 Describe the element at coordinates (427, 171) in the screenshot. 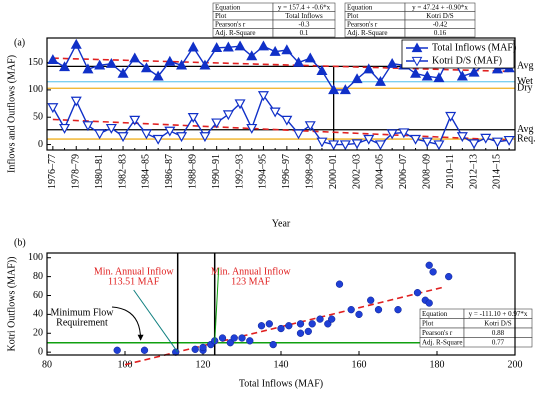

I see `x-tick-label: 2008–09` at that location.